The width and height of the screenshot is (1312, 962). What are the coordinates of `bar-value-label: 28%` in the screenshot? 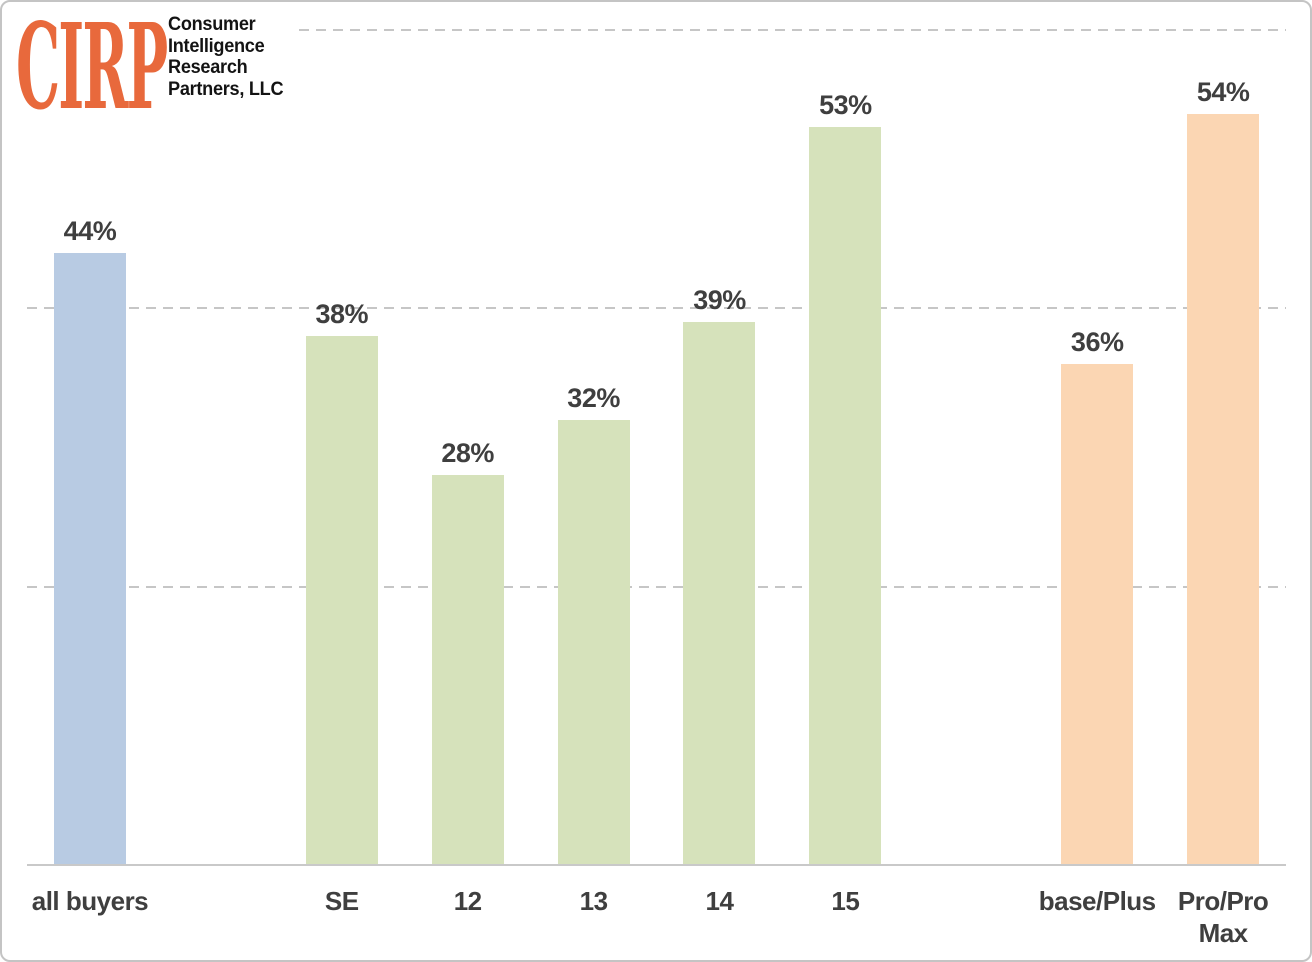 It's located at (467, 453).